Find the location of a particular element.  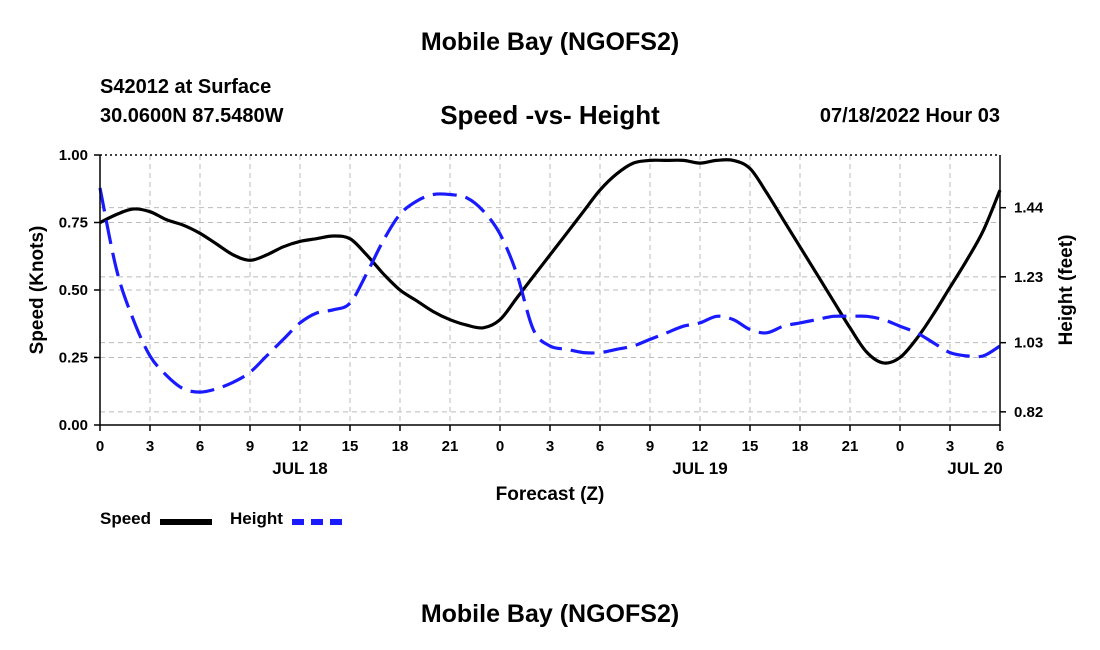

legend-swatch-height is located at coordinates (317, 522).